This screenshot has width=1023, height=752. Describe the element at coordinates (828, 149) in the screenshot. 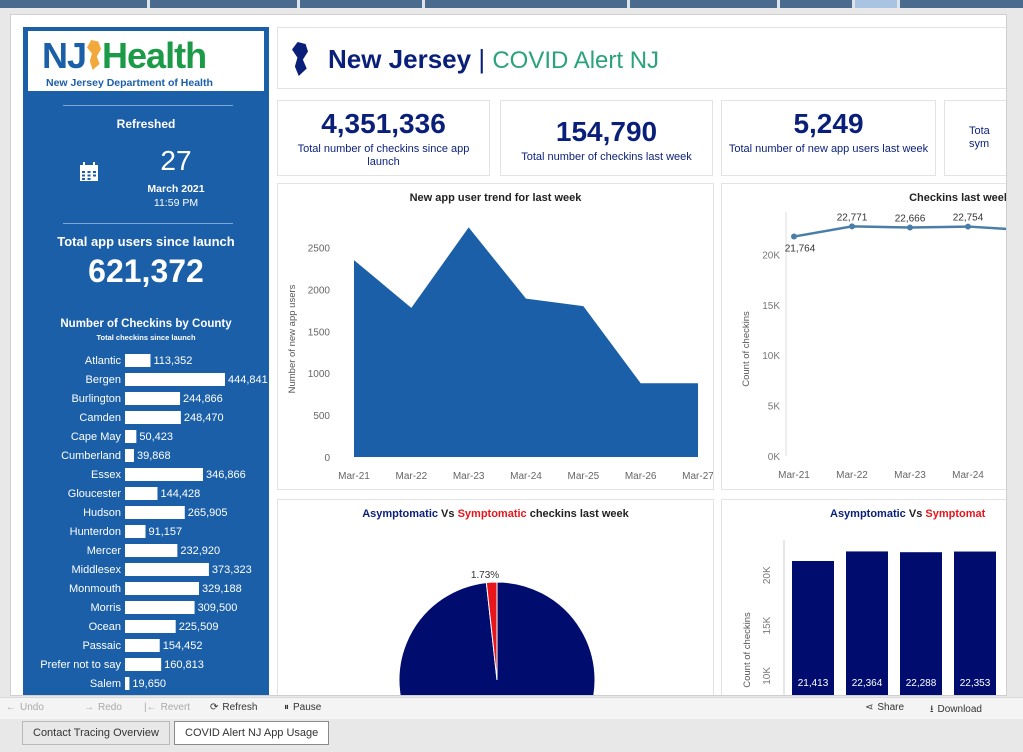

I see `kpi-label: Total number of new app users last week` at that location.